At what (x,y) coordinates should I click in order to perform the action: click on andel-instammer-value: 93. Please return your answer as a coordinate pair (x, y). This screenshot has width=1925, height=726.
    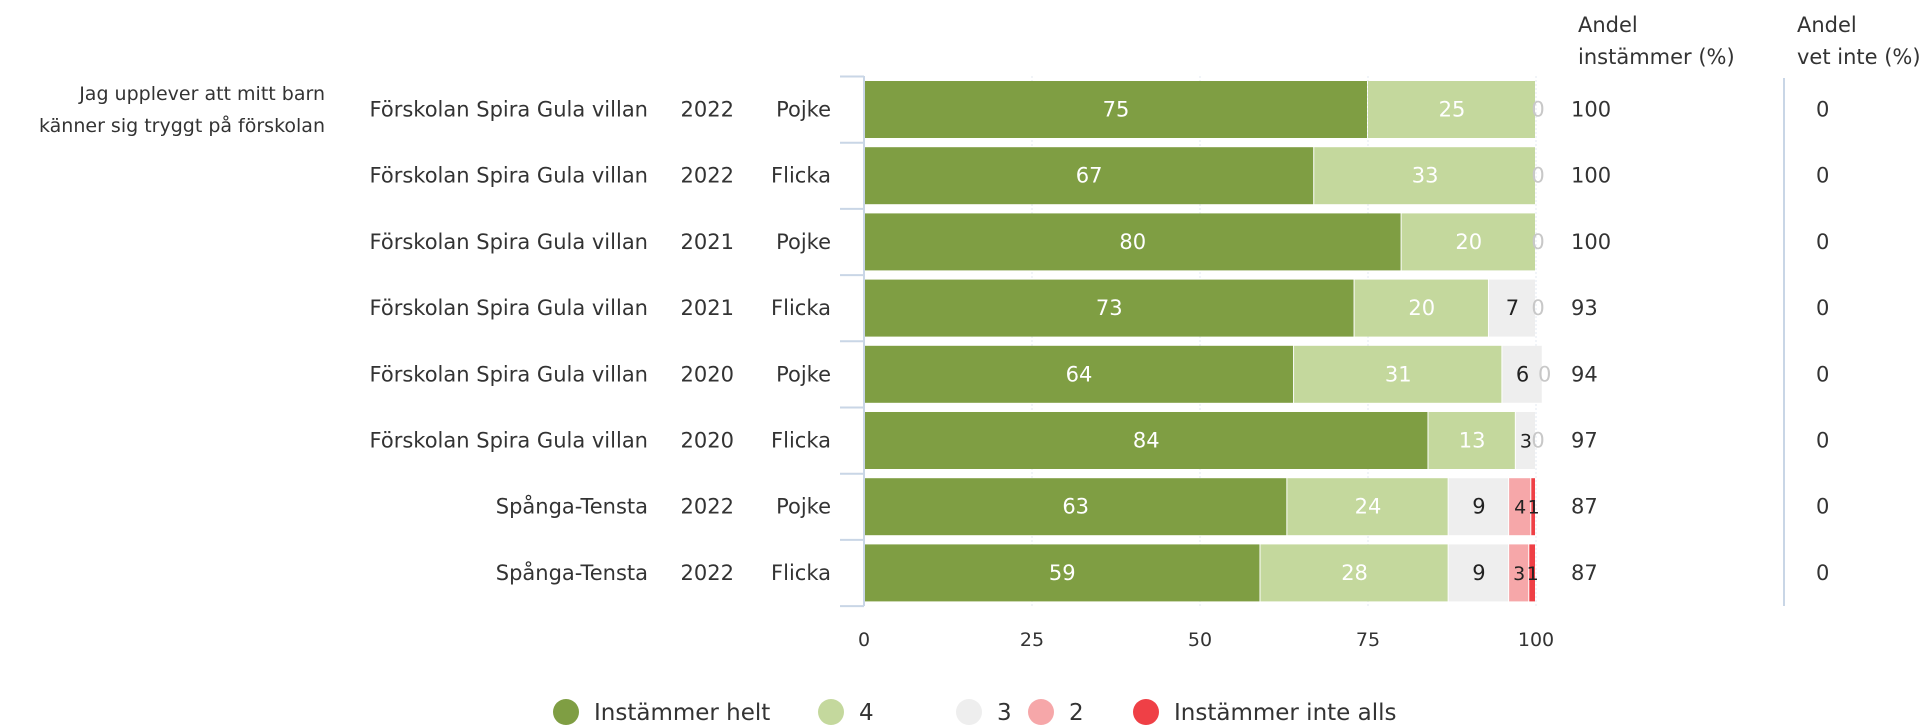
    Looking at the image, I should click on (1584, 308).